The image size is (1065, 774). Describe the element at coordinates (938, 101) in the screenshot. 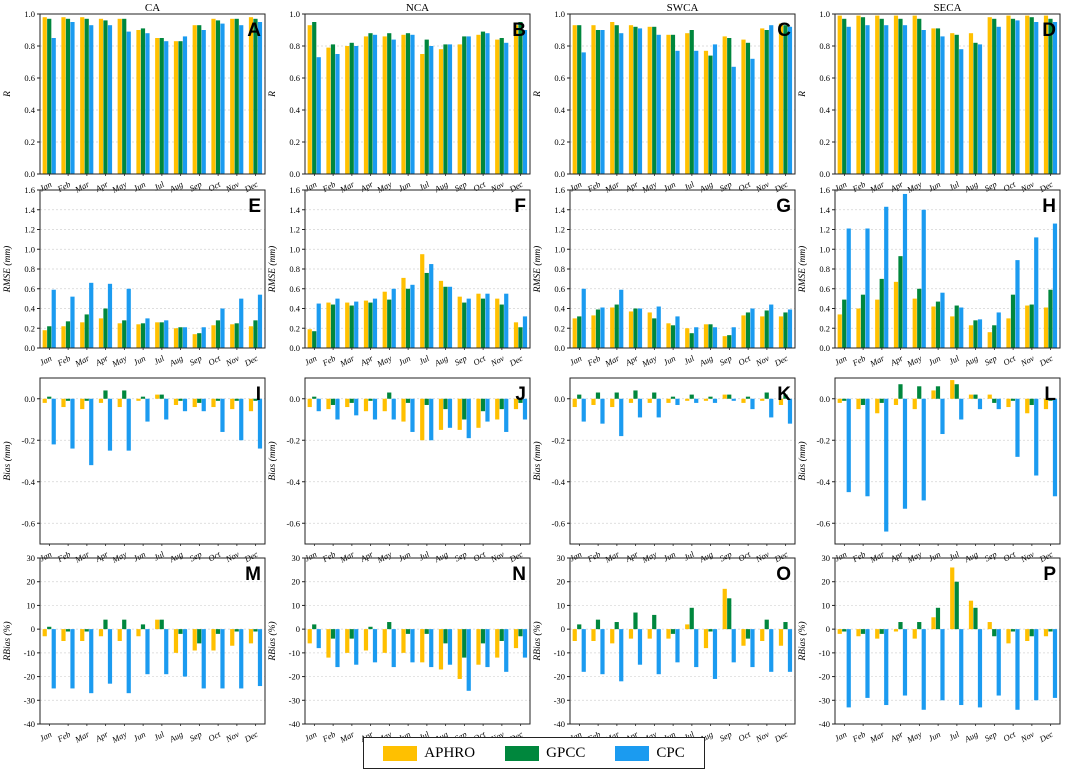

I see `bar-d-gpcc-jun` at that location.